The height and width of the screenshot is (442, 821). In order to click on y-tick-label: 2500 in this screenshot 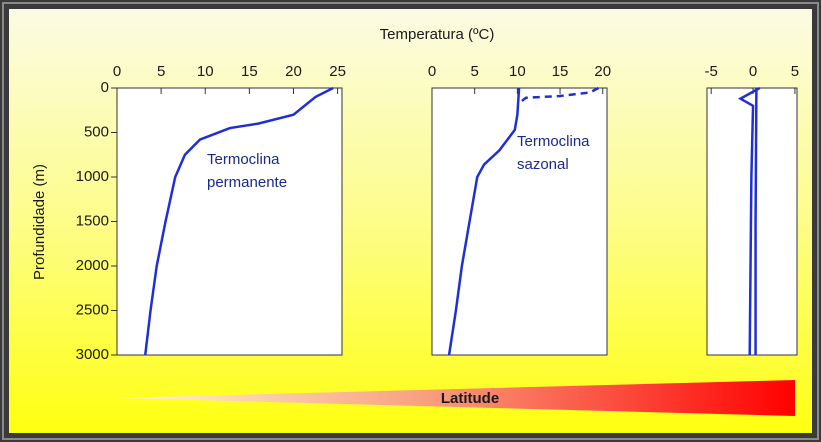, I will do `click(92, 309)`.